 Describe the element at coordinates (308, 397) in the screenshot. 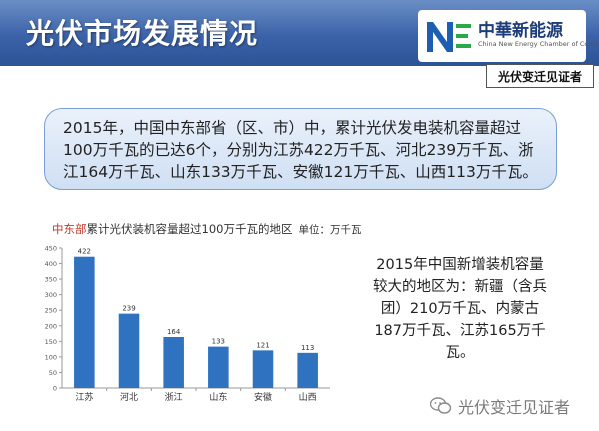

I see `x-tick-label: 山西` at that location.